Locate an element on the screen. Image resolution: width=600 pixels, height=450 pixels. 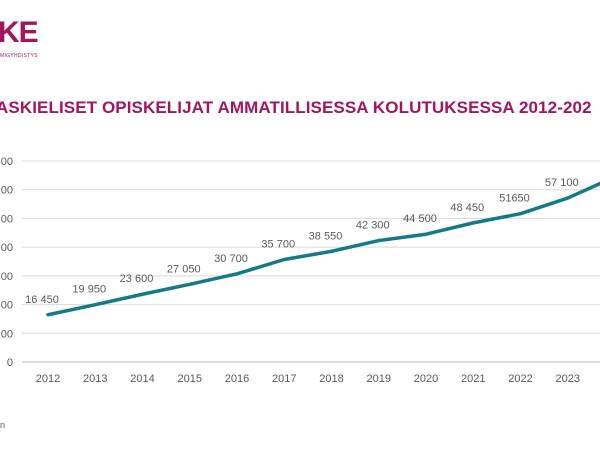
data-label: 57 100 is located at coordinates (562, 183).